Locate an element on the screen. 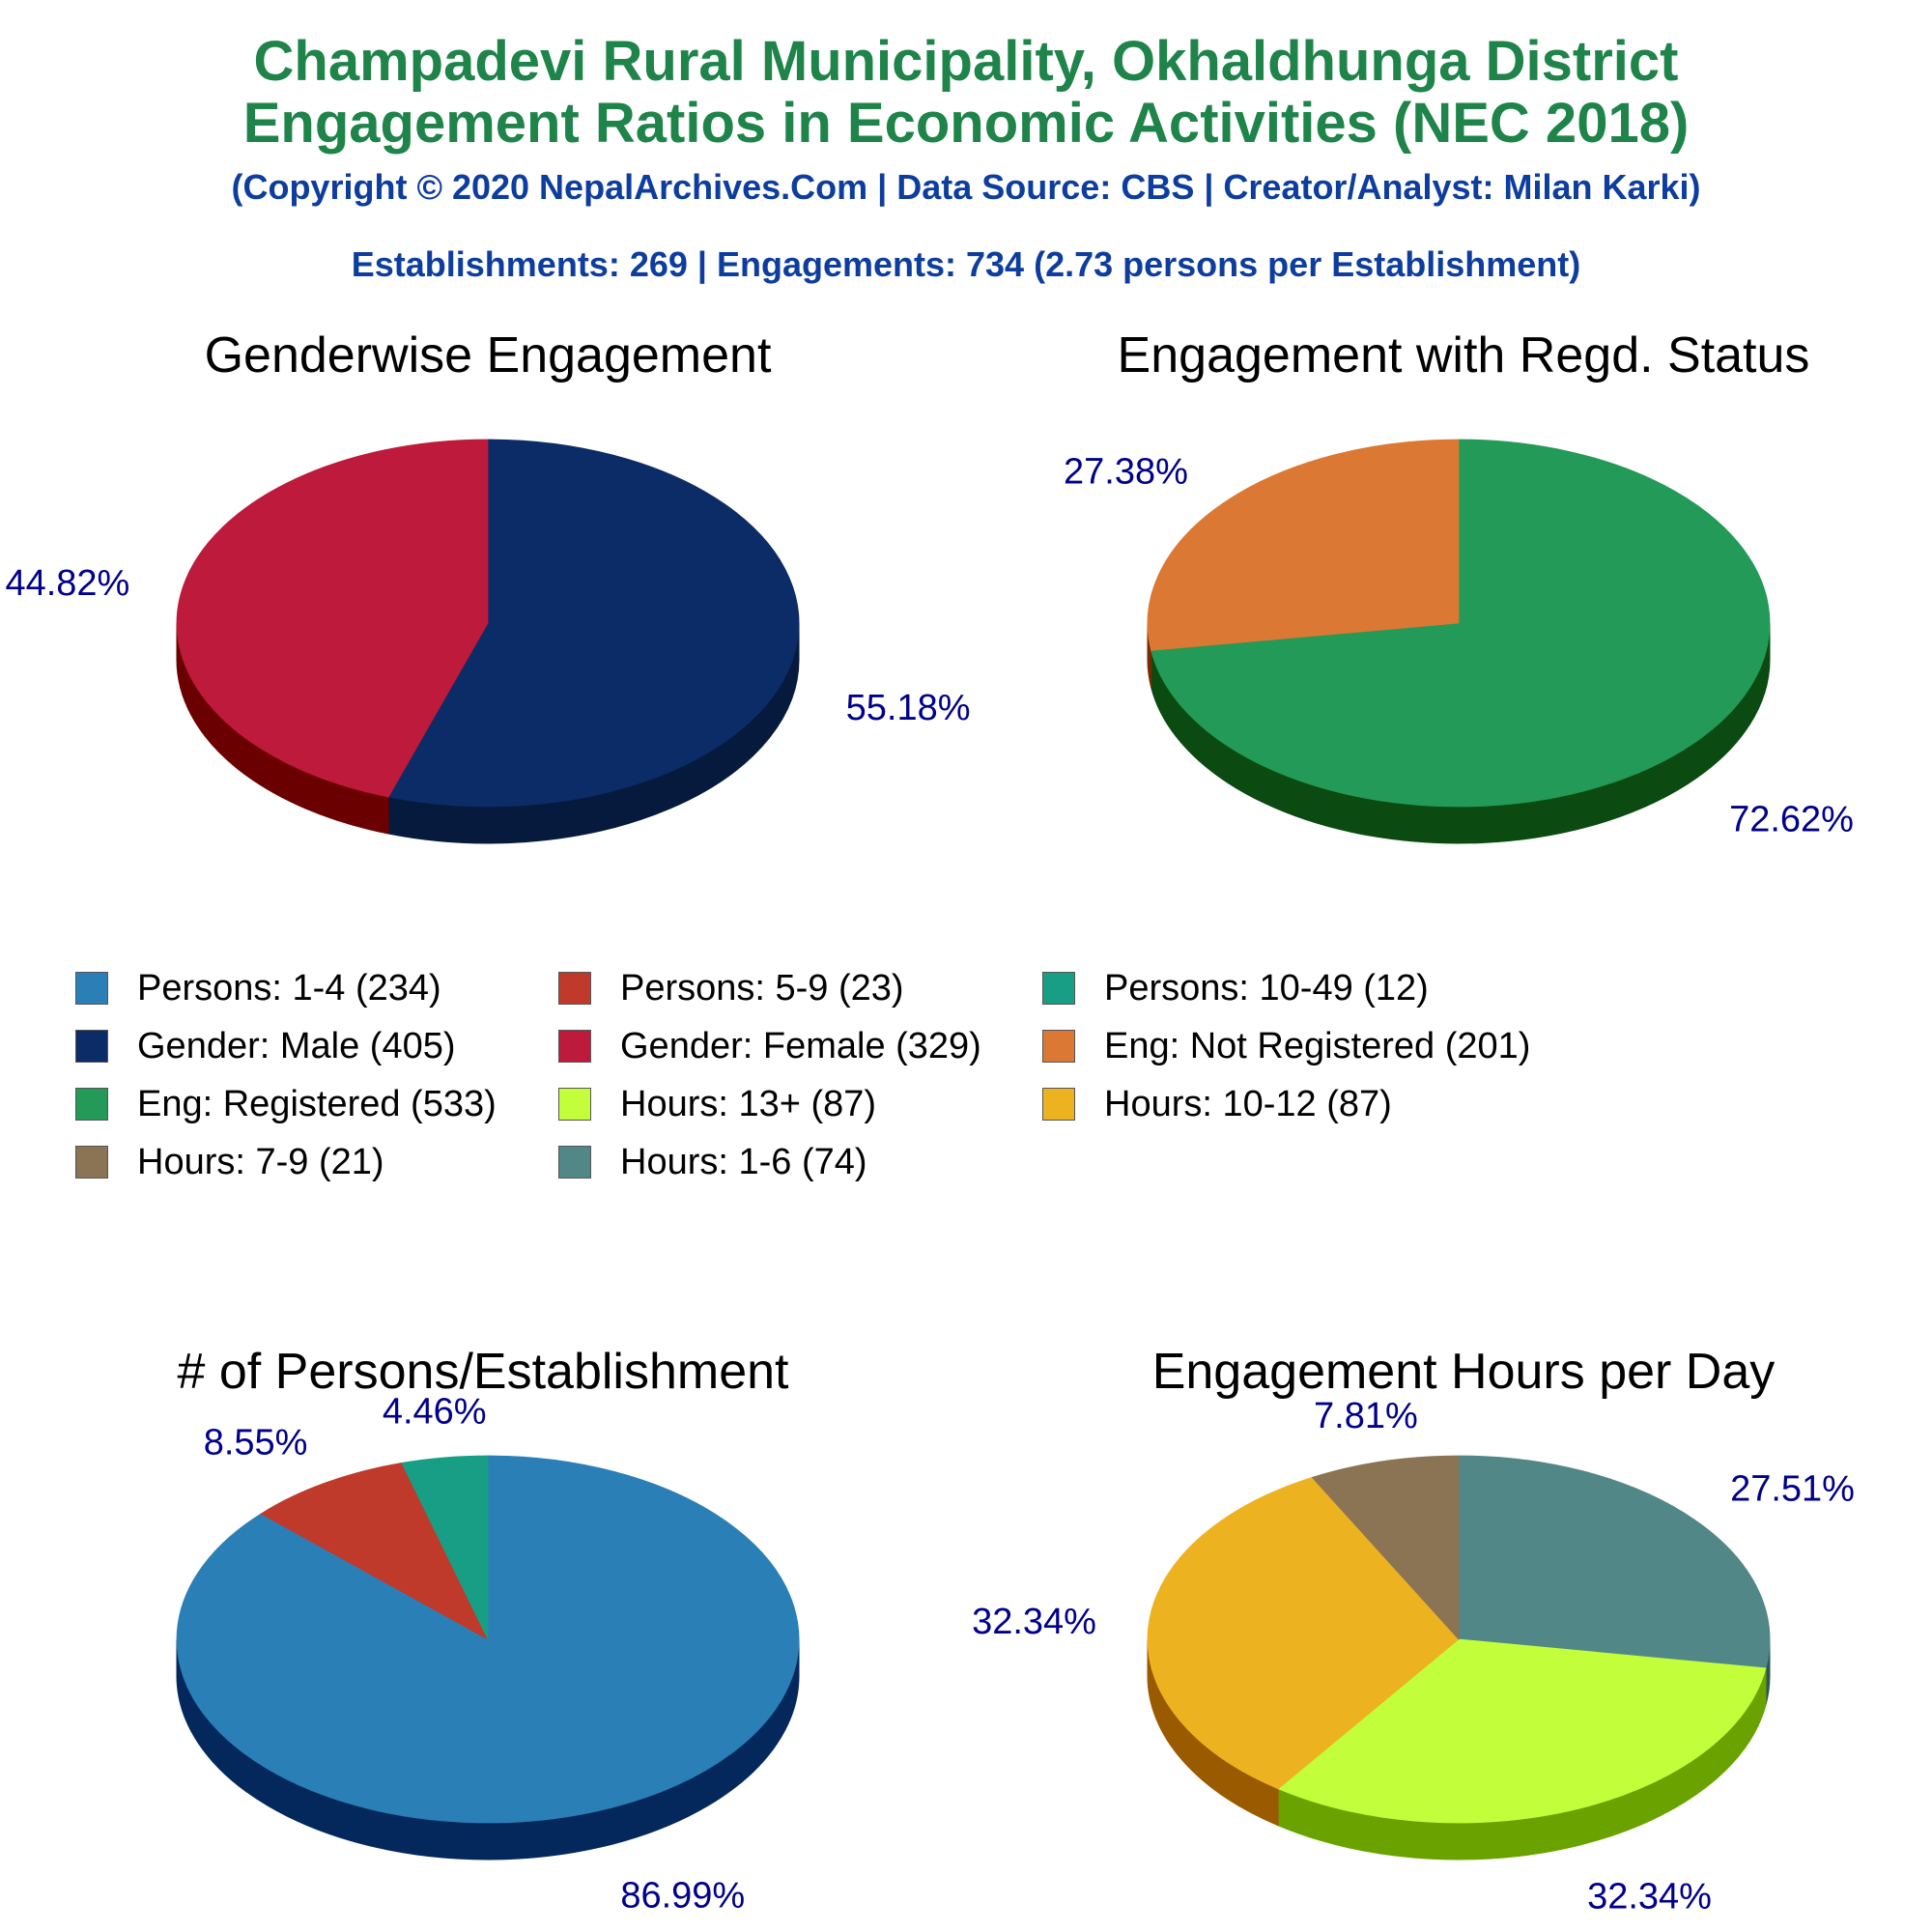  legend-item: Hours: 13+ (87) is located at coordinates (717, 1104).